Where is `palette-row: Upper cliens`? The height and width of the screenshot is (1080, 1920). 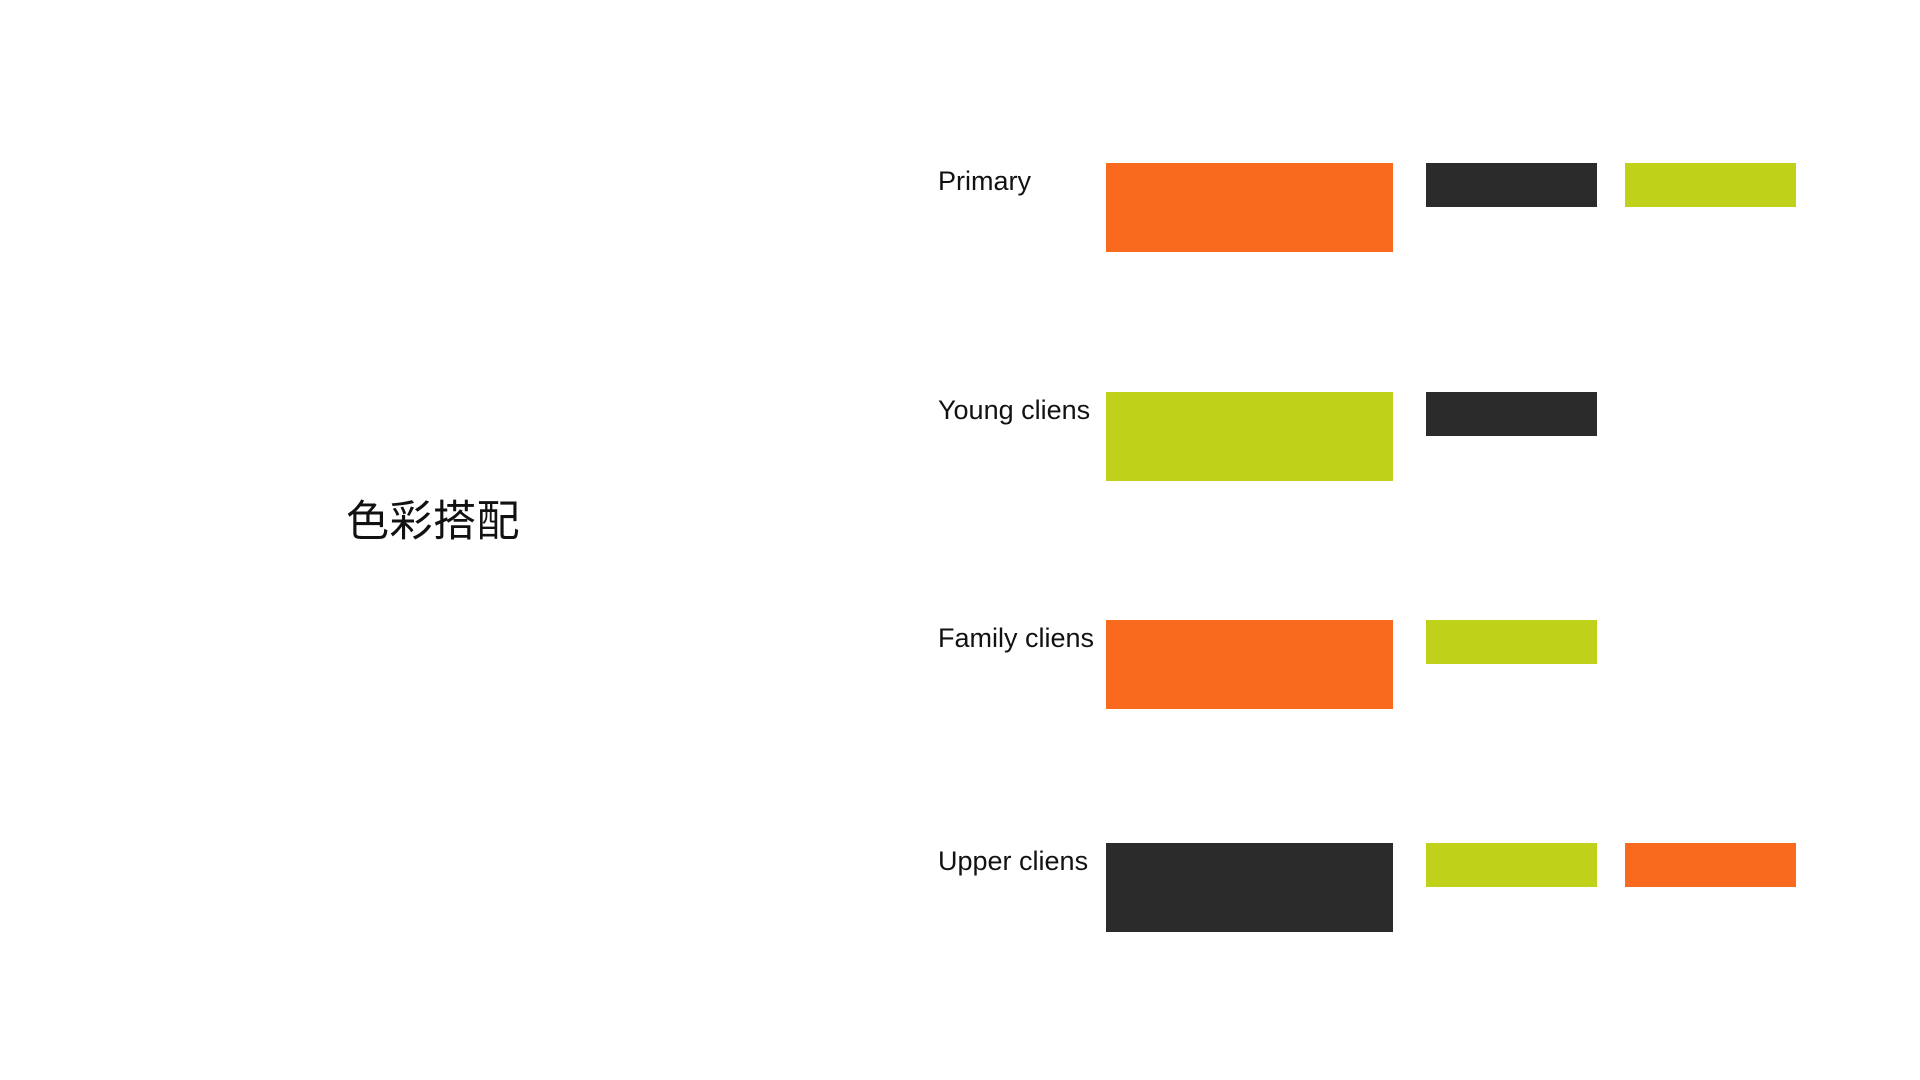 palette-row: Upper cliens is located at coordinates (960, 903).